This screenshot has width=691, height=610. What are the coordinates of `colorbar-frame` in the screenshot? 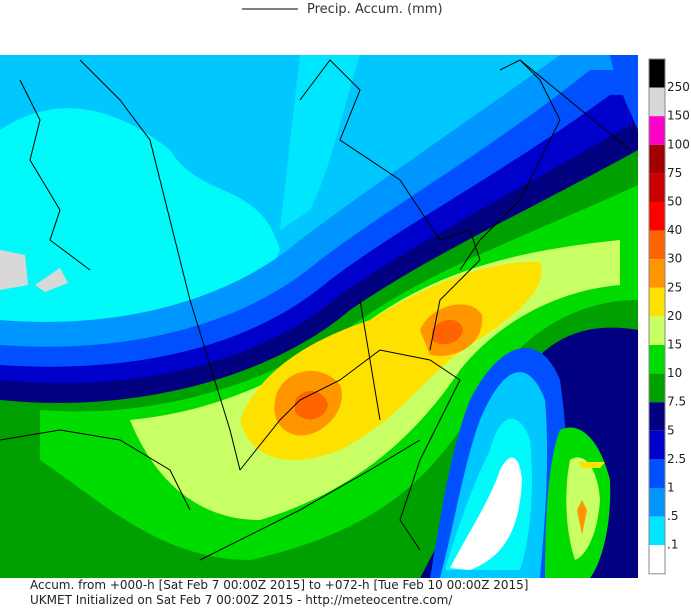 It's located at (657, 316).